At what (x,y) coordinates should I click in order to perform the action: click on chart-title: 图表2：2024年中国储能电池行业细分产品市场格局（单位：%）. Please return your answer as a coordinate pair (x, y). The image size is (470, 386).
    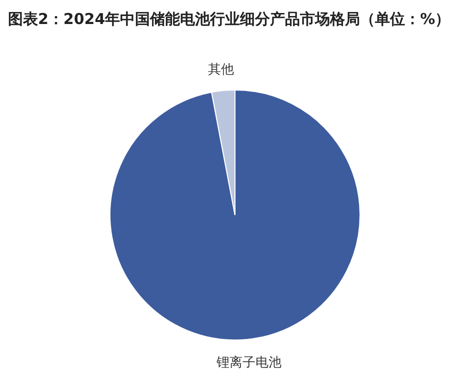
    Looking at the image, I should click on (229, 19).